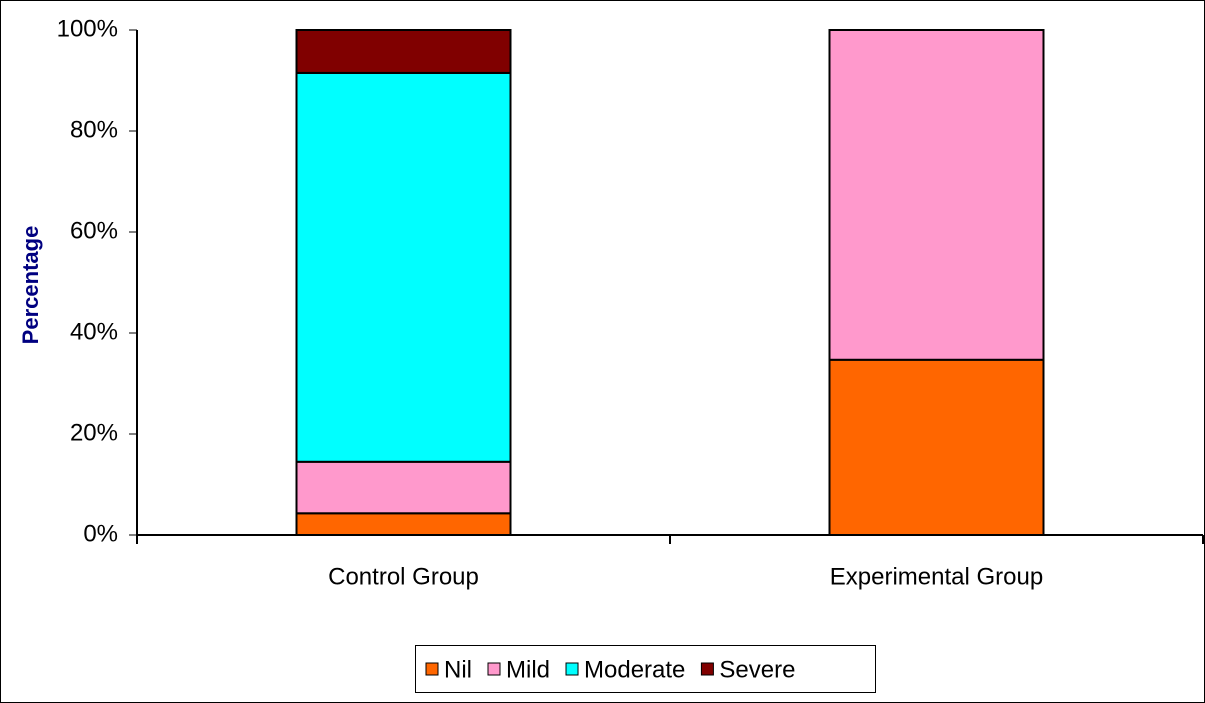  I want to click on y-tick-label: 80%, so click(94, 129).